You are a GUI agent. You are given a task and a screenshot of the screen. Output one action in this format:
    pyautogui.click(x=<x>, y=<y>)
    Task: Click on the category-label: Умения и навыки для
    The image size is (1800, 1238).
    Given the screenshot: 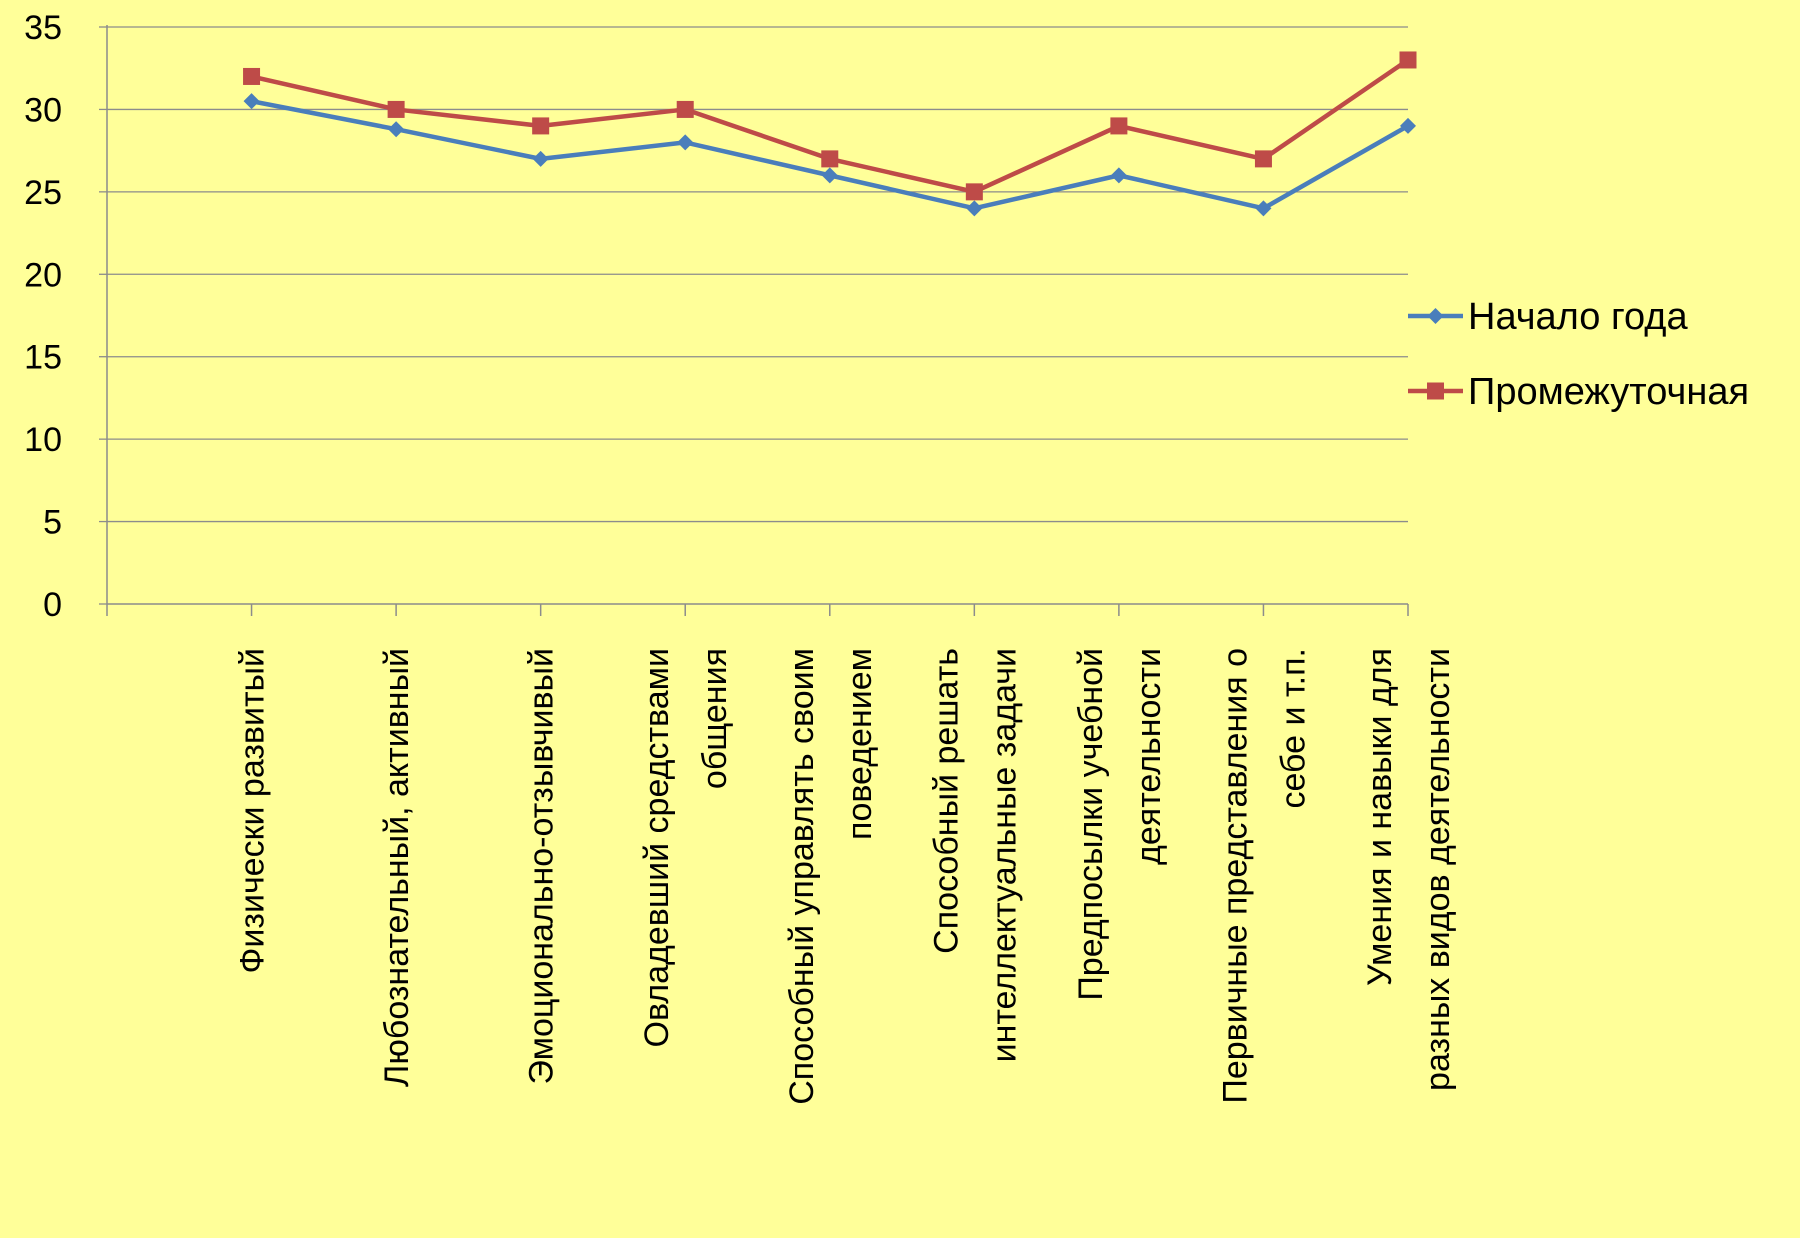 What is the action you would take?
    pyautogui.click(x=1380, y=817)
    